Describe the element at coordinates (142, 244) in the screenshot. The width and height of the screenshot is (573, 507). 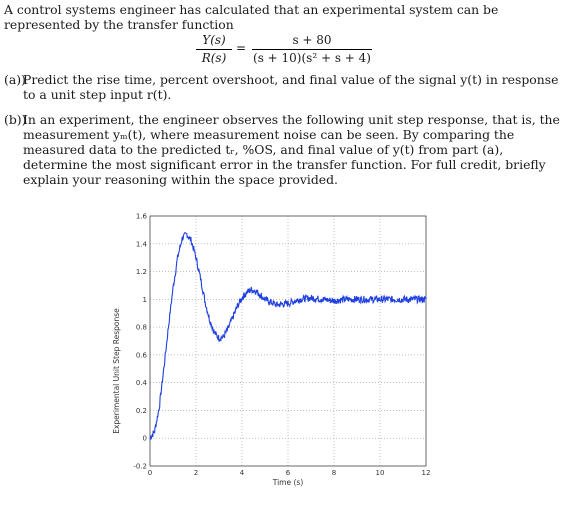
I see `y-tick-label: 1.4` at that location.